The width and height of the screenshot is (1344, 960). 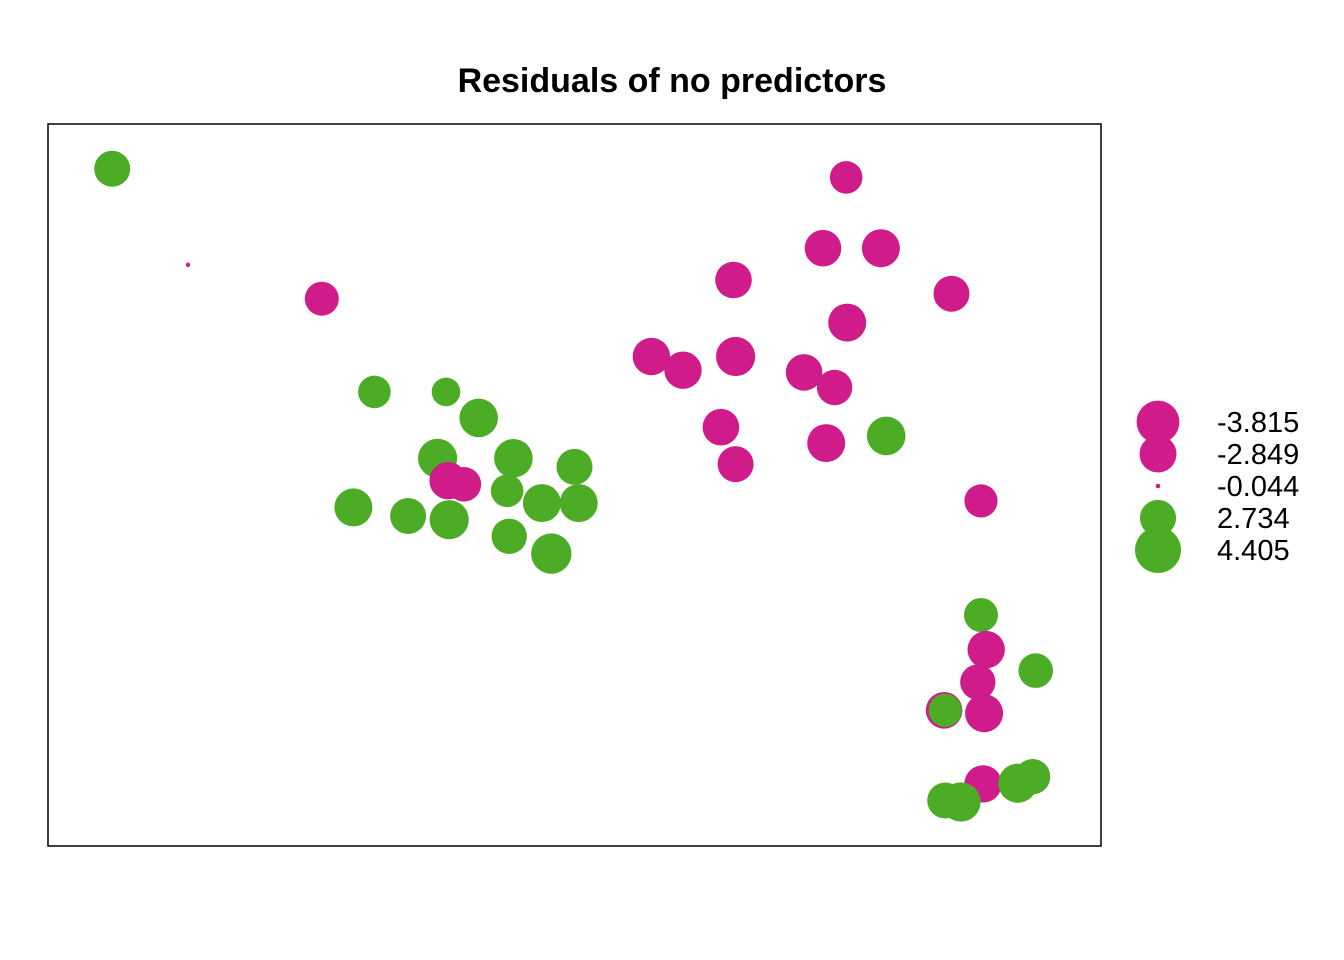 What do you see at coordinates (1258, 487) in the screenshot?
I see `legend-label-2: -0.044` at bounding box center [1258, 487].